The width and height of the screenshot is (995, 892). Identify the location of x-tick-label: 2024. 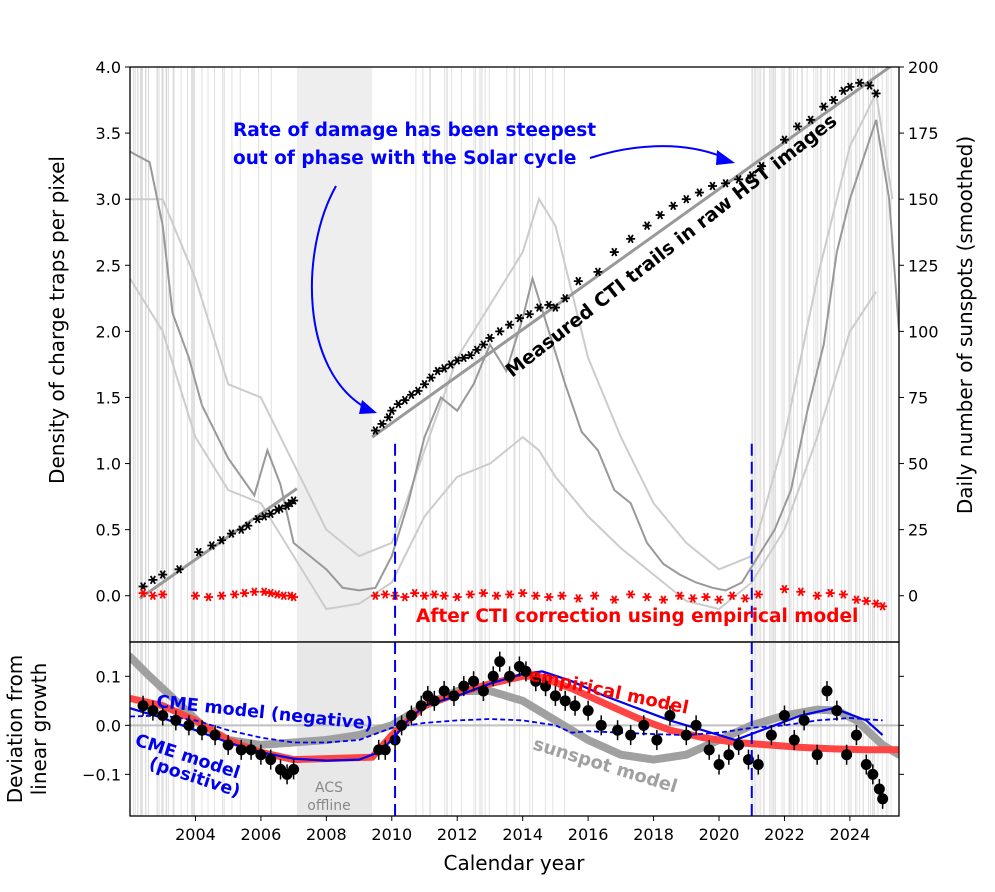
(850, 834).